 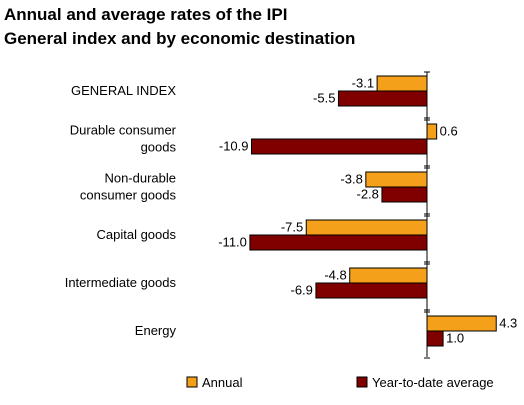 I want to click on category-label-line: GENERAL INDEX, so click(x=123, y=90).